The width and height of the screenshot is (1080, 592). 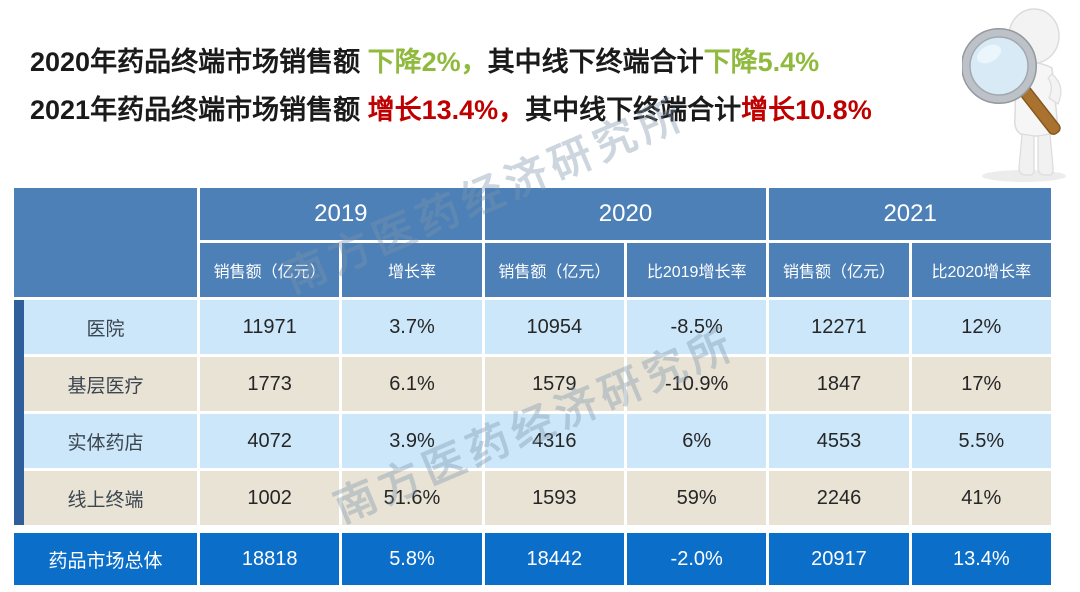 What do you see at coordinates (105, 384) in the screenshot?
I see `row-label-primary-care: 基层医疗` at bounding box center [105, 384].